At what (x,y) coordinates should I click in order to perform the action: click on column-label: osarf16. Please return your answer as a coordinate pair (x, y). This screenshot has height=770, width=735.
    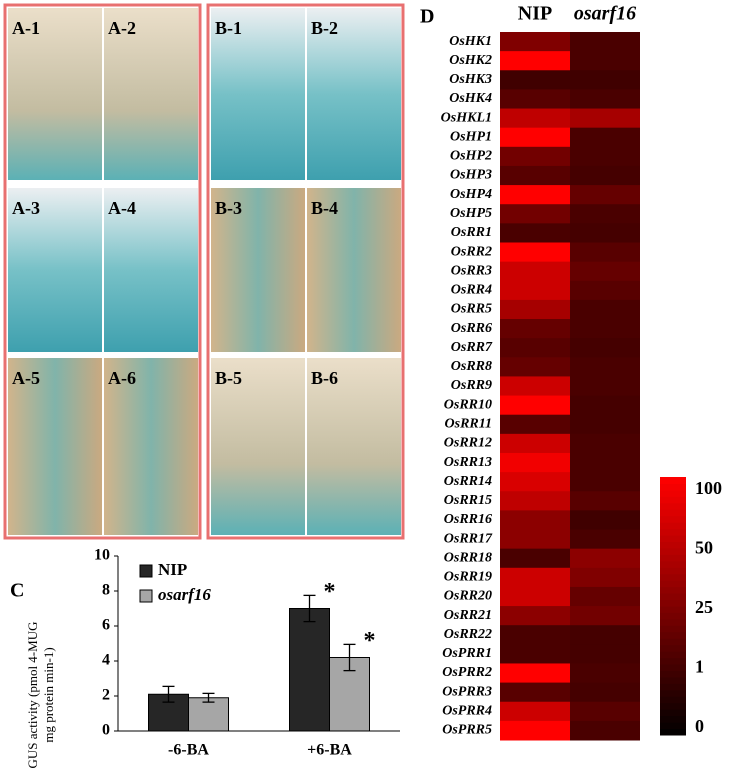
    Looking at the image, I should click on (605, 14).